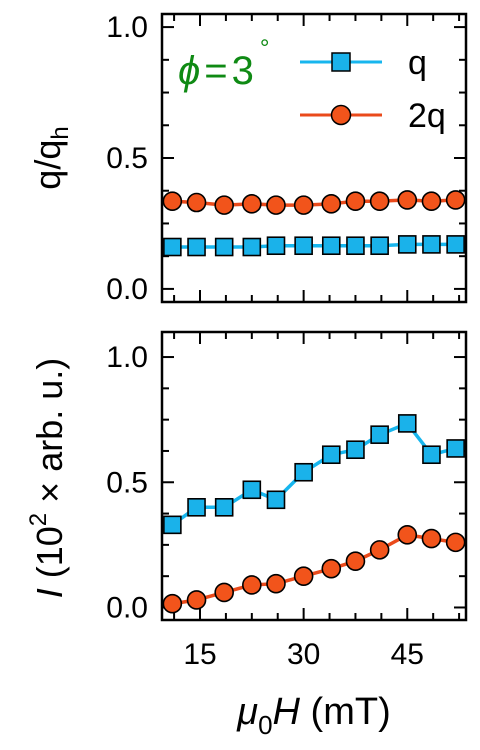 Image resolution: width=480 pixels, height=750 pixels. Describe the element at coordinates (49, 557) in the screenshot. I see `bottom-y-axis-label-text: (10` at that location.